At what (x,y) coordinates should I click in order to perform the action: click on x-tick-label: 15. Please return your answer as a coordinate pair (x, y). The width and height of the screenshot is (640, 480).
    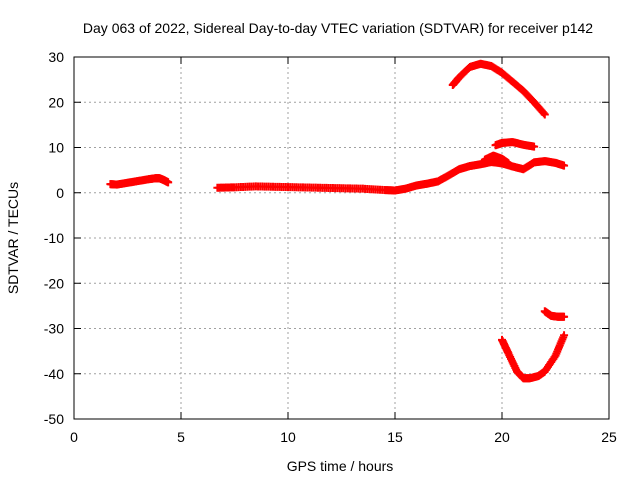
    Looking at the image, I should click on (395, 437).